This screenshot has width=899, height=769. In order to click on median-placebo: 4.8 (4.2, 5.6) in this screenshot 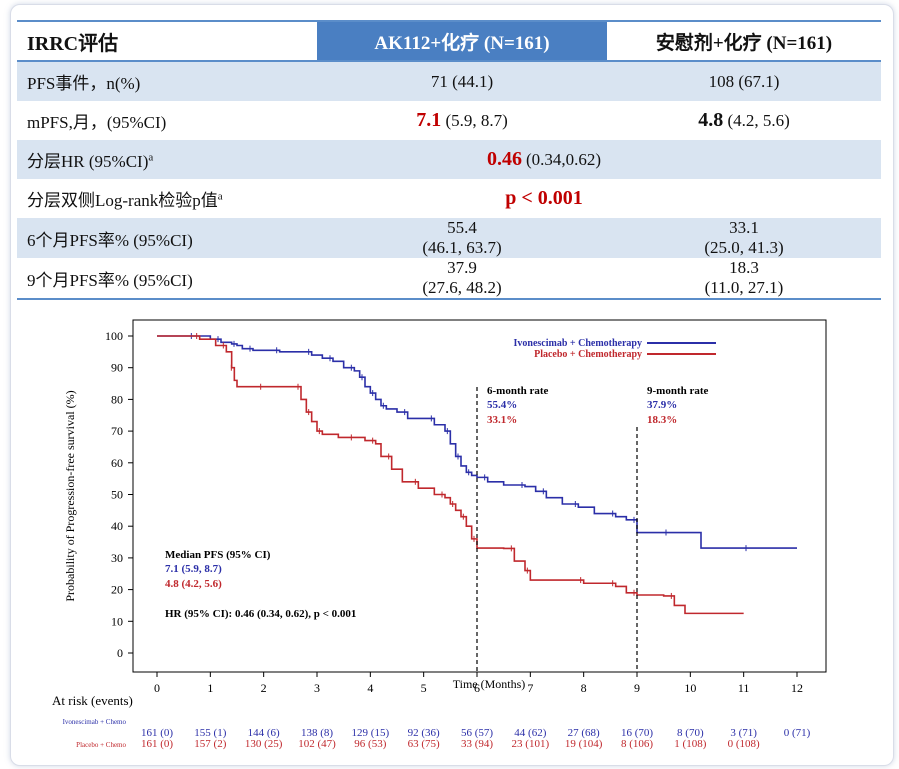, I will do `click(193, 584)`.